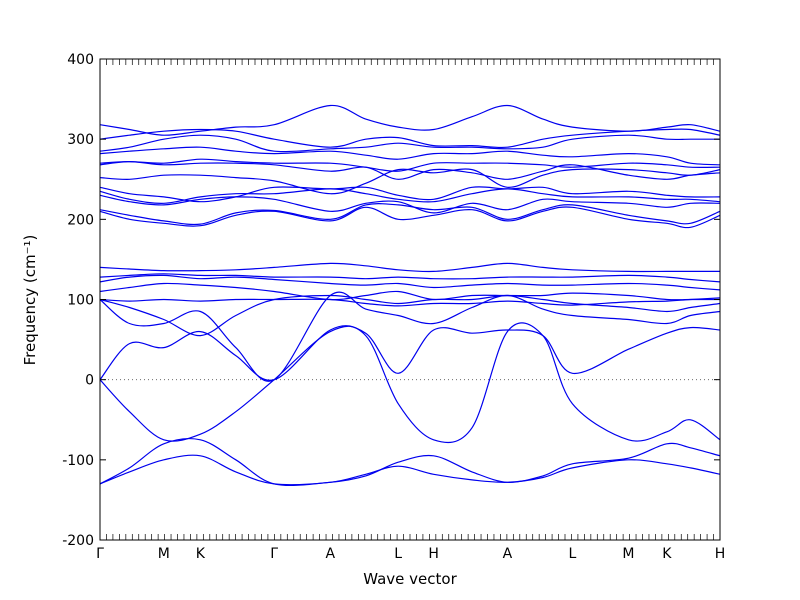 This screenshot has width=800, height=600. I want to click on x-axis-label: Wave vector, so click(410, 579).